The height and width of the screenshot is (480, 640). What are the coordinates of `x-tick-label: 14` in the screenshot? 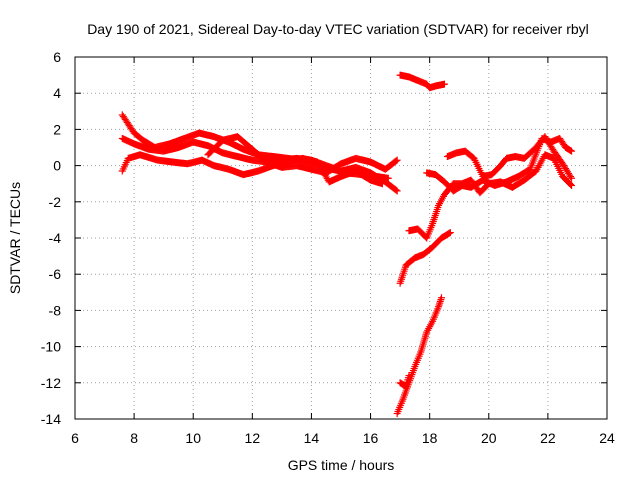 It's located at (312, 438).